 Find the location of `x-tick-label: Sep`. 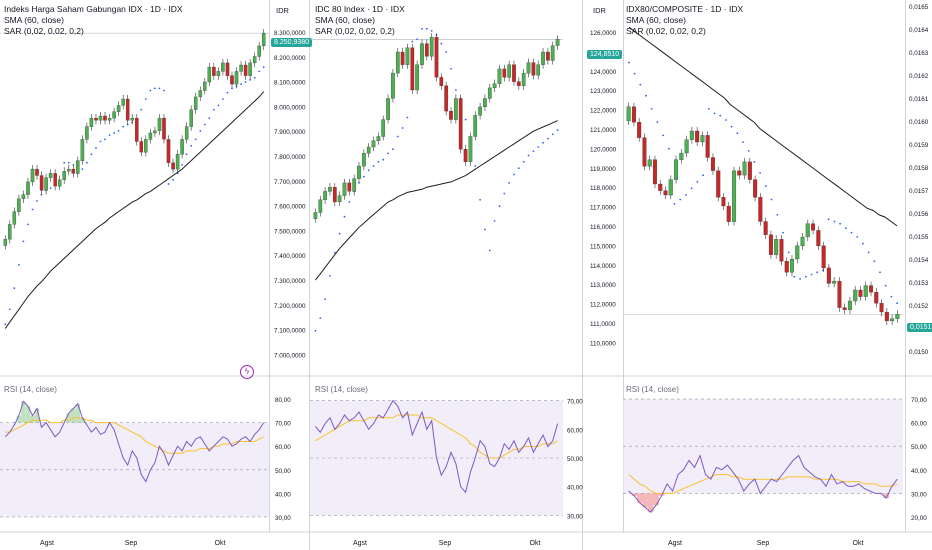

x-tick-label: Sep is located at coordinates (763, 543).